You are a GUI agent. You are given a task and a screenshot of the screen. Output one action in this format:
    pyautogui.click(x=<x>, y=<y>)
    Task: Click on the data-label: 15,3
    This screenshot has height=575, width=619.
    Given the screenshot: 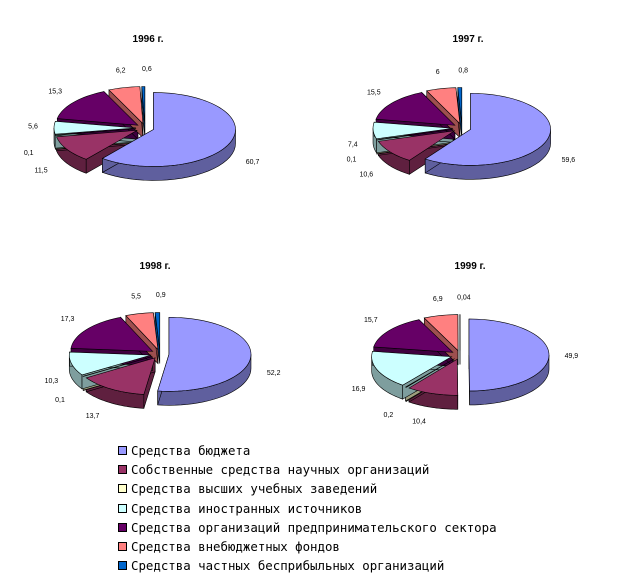 What is the action you would take?
    pyautogui.click(x=55, y=91)
    